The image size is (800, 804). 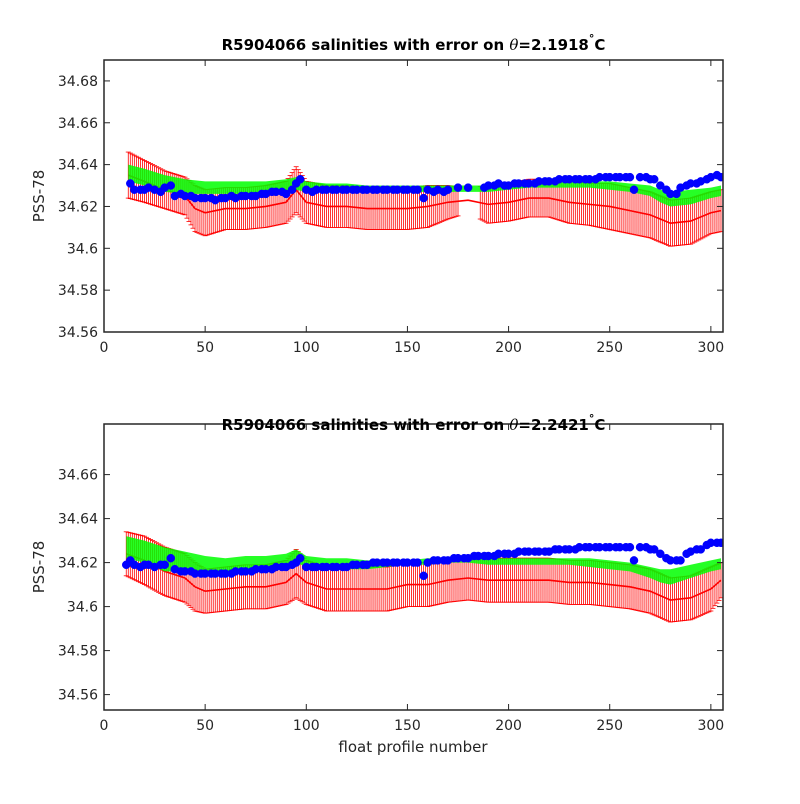 What do you see at coordinates (413, 747) in the screenshot?
I see `x-axis-label: float profile number` at bounding box center [413, 747].